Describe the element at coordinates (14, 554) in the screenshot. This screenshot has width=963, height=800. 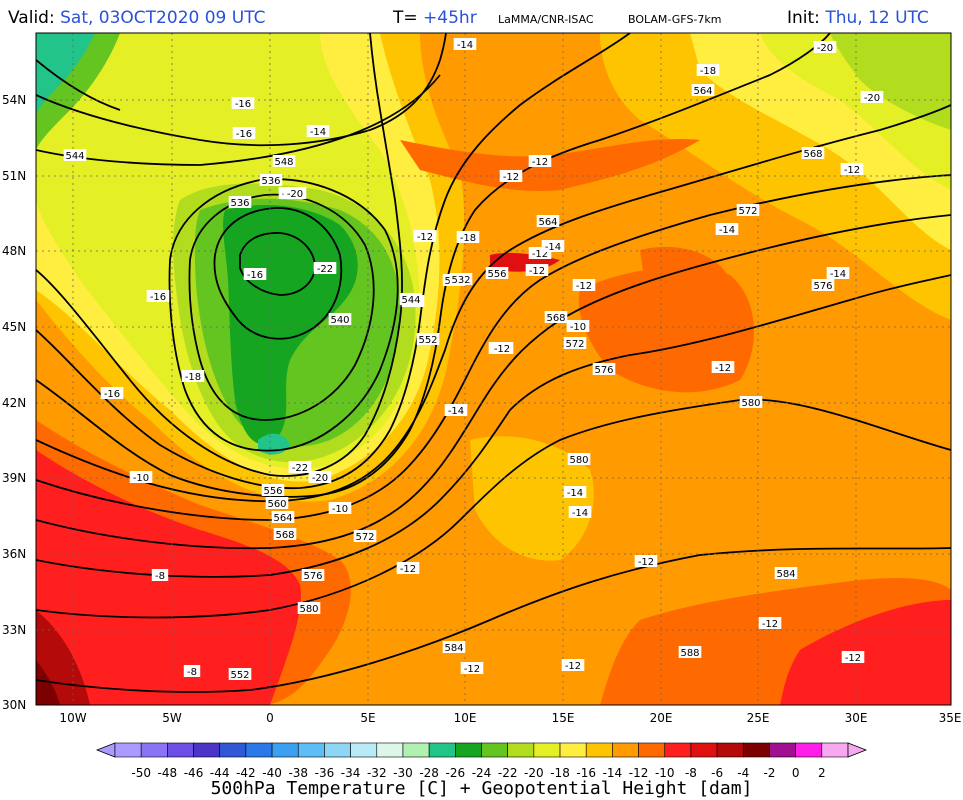
I see `lat-label: 36N` at that location.